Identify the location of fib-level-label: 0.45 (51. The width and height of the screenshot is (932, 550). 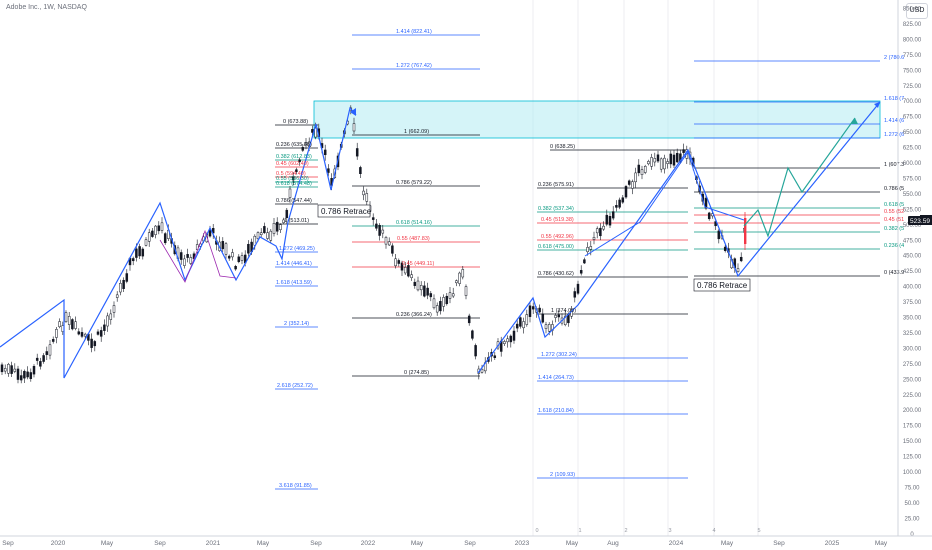
(894, 220).